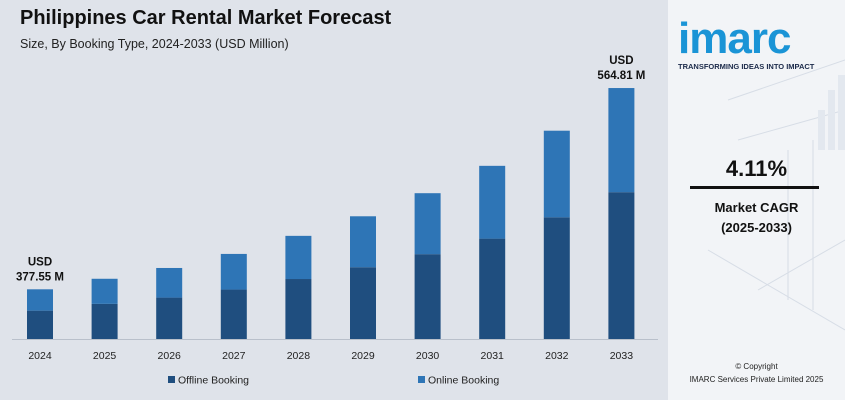 This screenshot has width=845, height=400. What do you see at coordinates (40, 324) in the screenshot?
I see `bar-offline-booking-2024` at bounding box center [40, 324].